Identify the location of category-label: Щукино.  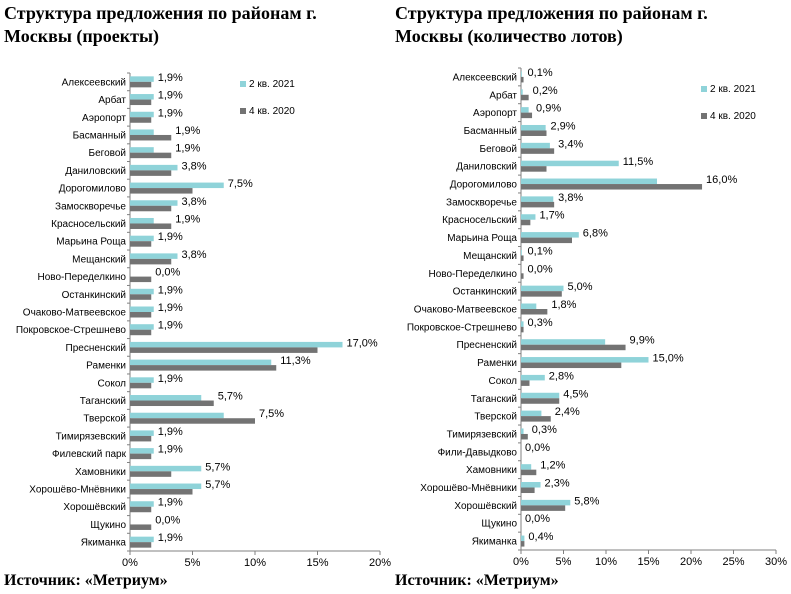
(499, 524).